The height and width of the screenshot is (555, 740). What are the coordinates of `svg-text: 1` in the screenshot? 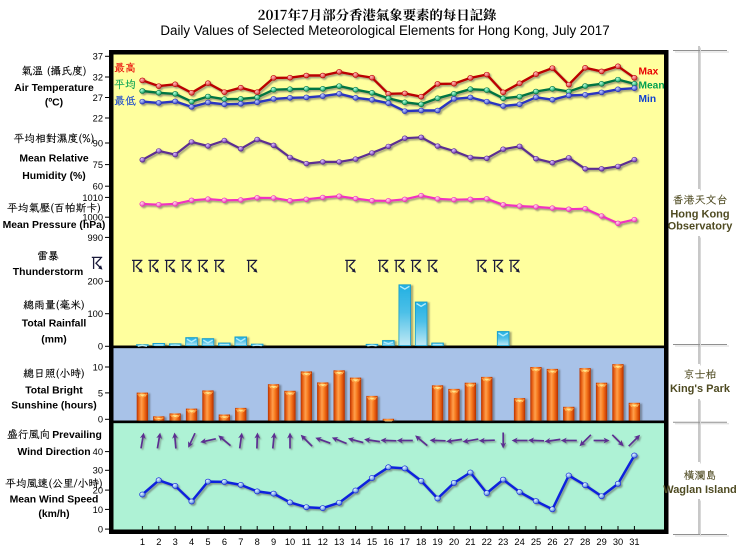 It's located at (142, 542).